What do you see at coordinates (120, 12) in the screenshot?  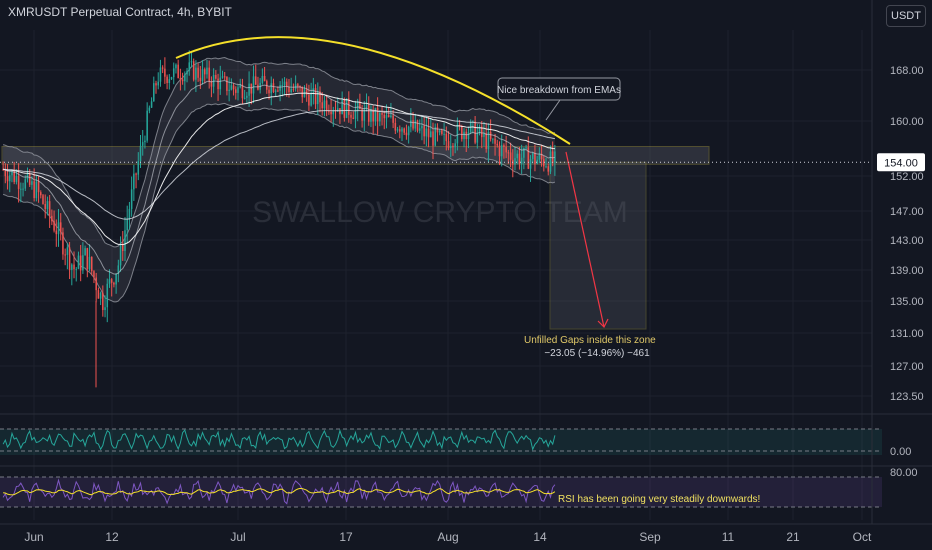 I see `chart-title: XMRUSDT Perpetual Contract, 4h, BYBIT` at bounding box center [120, 12].